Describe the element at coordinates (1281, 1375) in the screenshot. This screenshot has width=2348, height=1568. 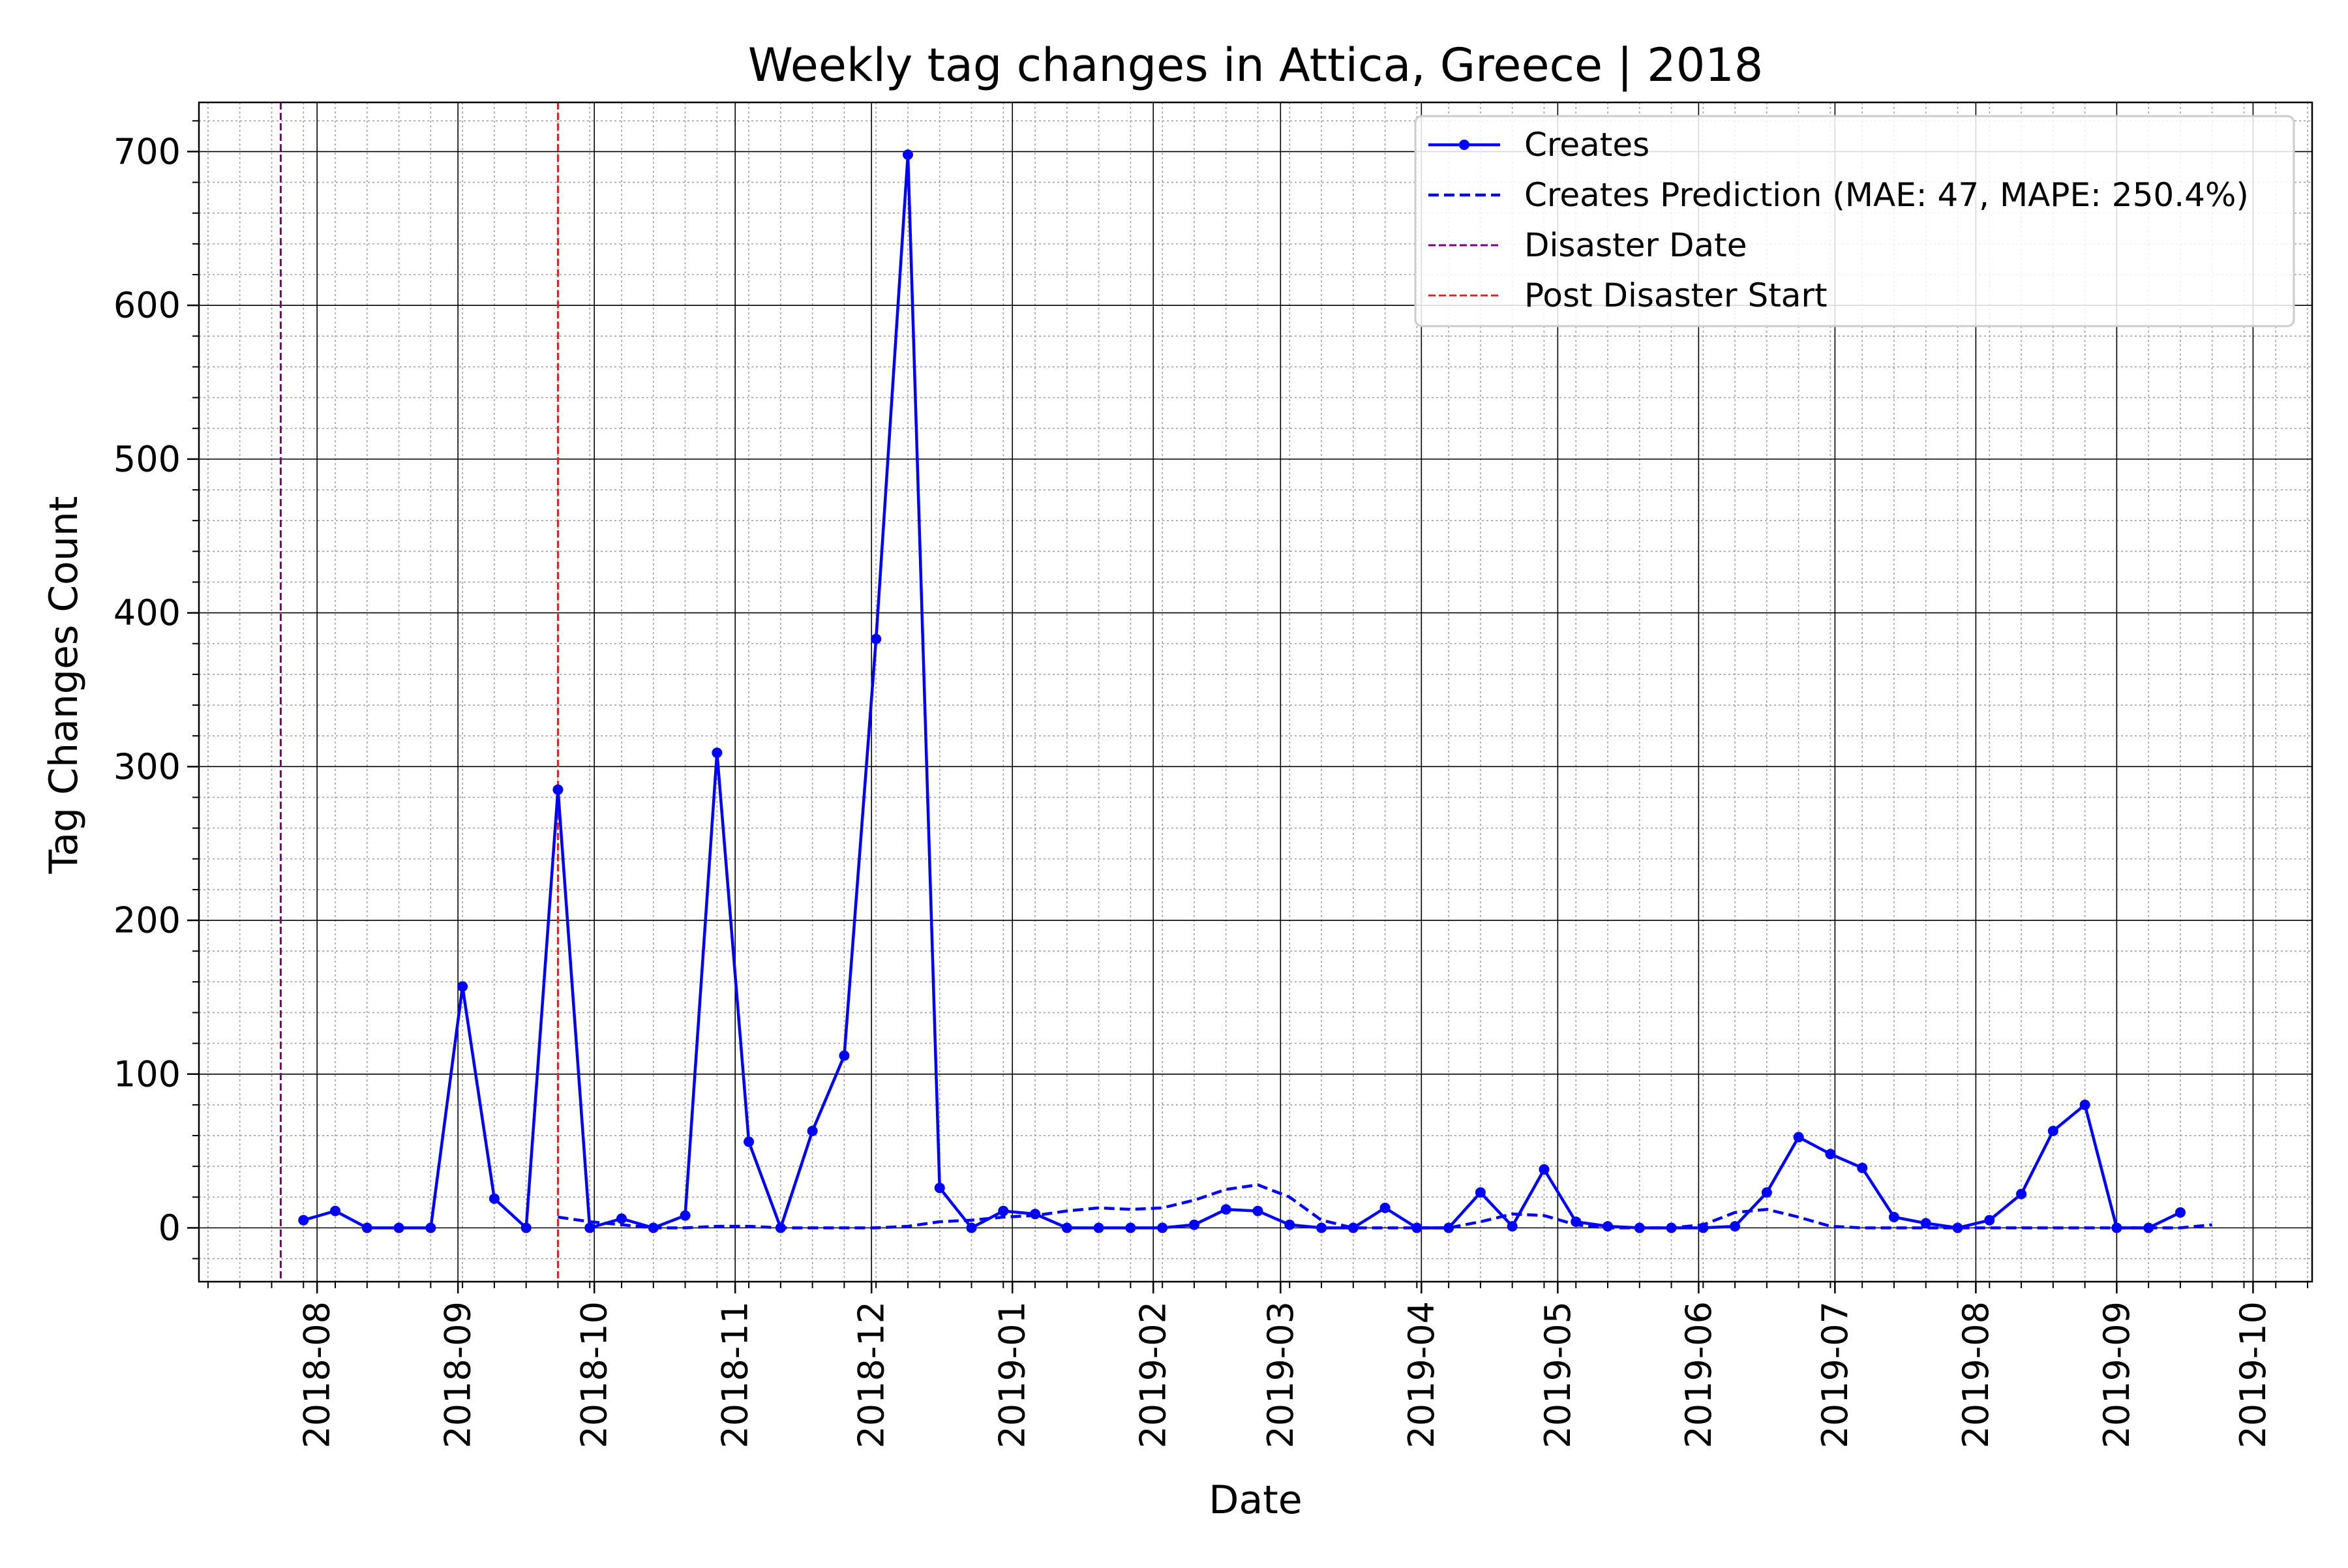
I see `x-tick-label: 2019-03` at that location.